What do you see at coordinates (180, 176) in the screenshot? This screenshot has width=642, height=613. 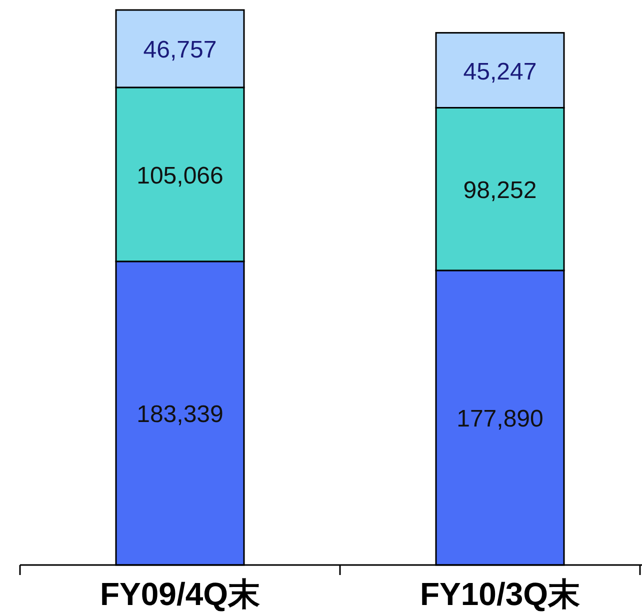 I see `data-label: 105,066` at bounding box center [180, 176].